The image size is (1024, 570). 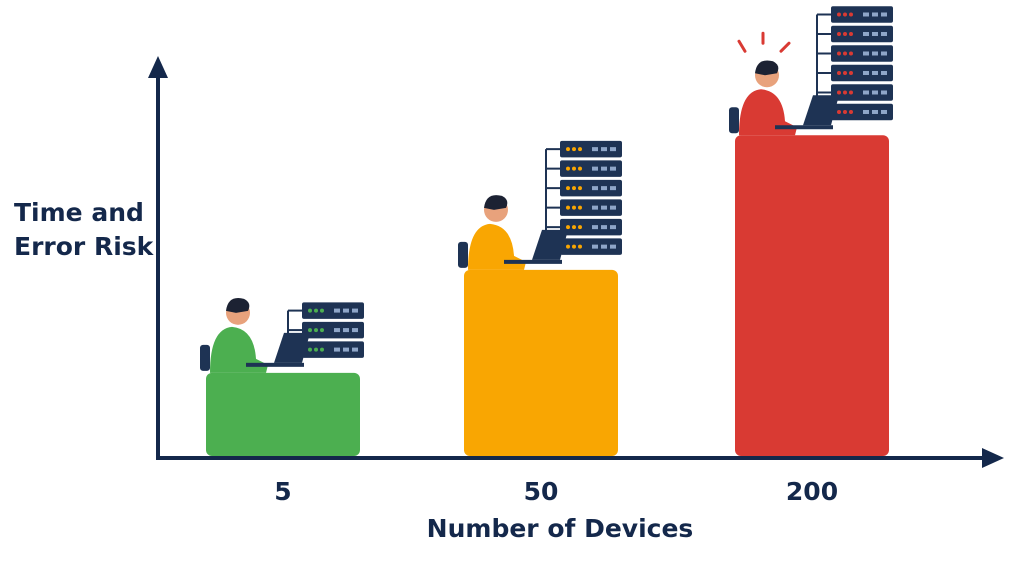 What do you see at coordinates (282, 491) in the screenshot?
I see `x-tick-label: 5` at bounding box center [282, 491].